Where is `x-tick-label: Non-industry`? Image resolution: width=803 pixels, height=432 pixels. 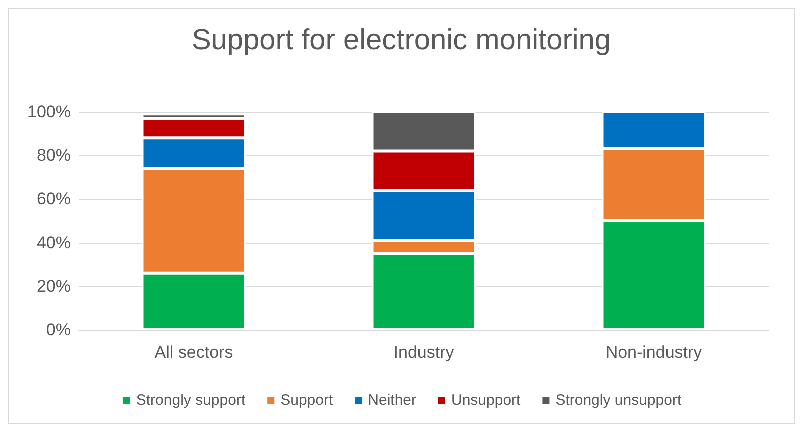 x-tick-label: Non-industry is located at coordinates (654, 352).